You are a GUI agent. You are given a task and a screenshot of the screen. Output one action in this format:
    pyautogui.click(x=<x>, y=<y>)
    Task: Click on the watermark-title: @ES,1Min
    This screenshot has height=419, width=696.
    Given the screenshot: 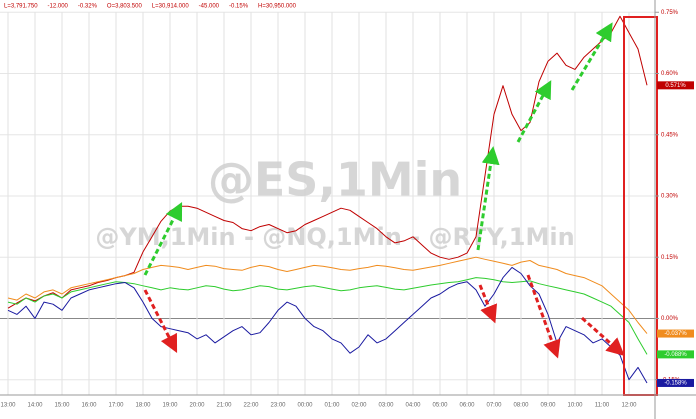 What is the action you would take?
    pyautogui.click(x=335, y=180)
    